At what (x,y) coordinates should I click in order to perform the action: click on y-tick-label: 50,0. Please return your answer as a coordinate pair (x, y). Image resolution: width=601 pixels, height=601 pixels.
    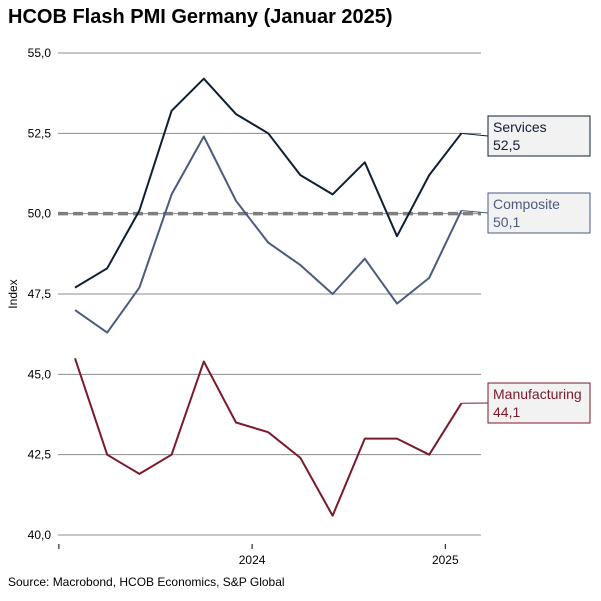
    Looking at the image, I should click on (40, 214).